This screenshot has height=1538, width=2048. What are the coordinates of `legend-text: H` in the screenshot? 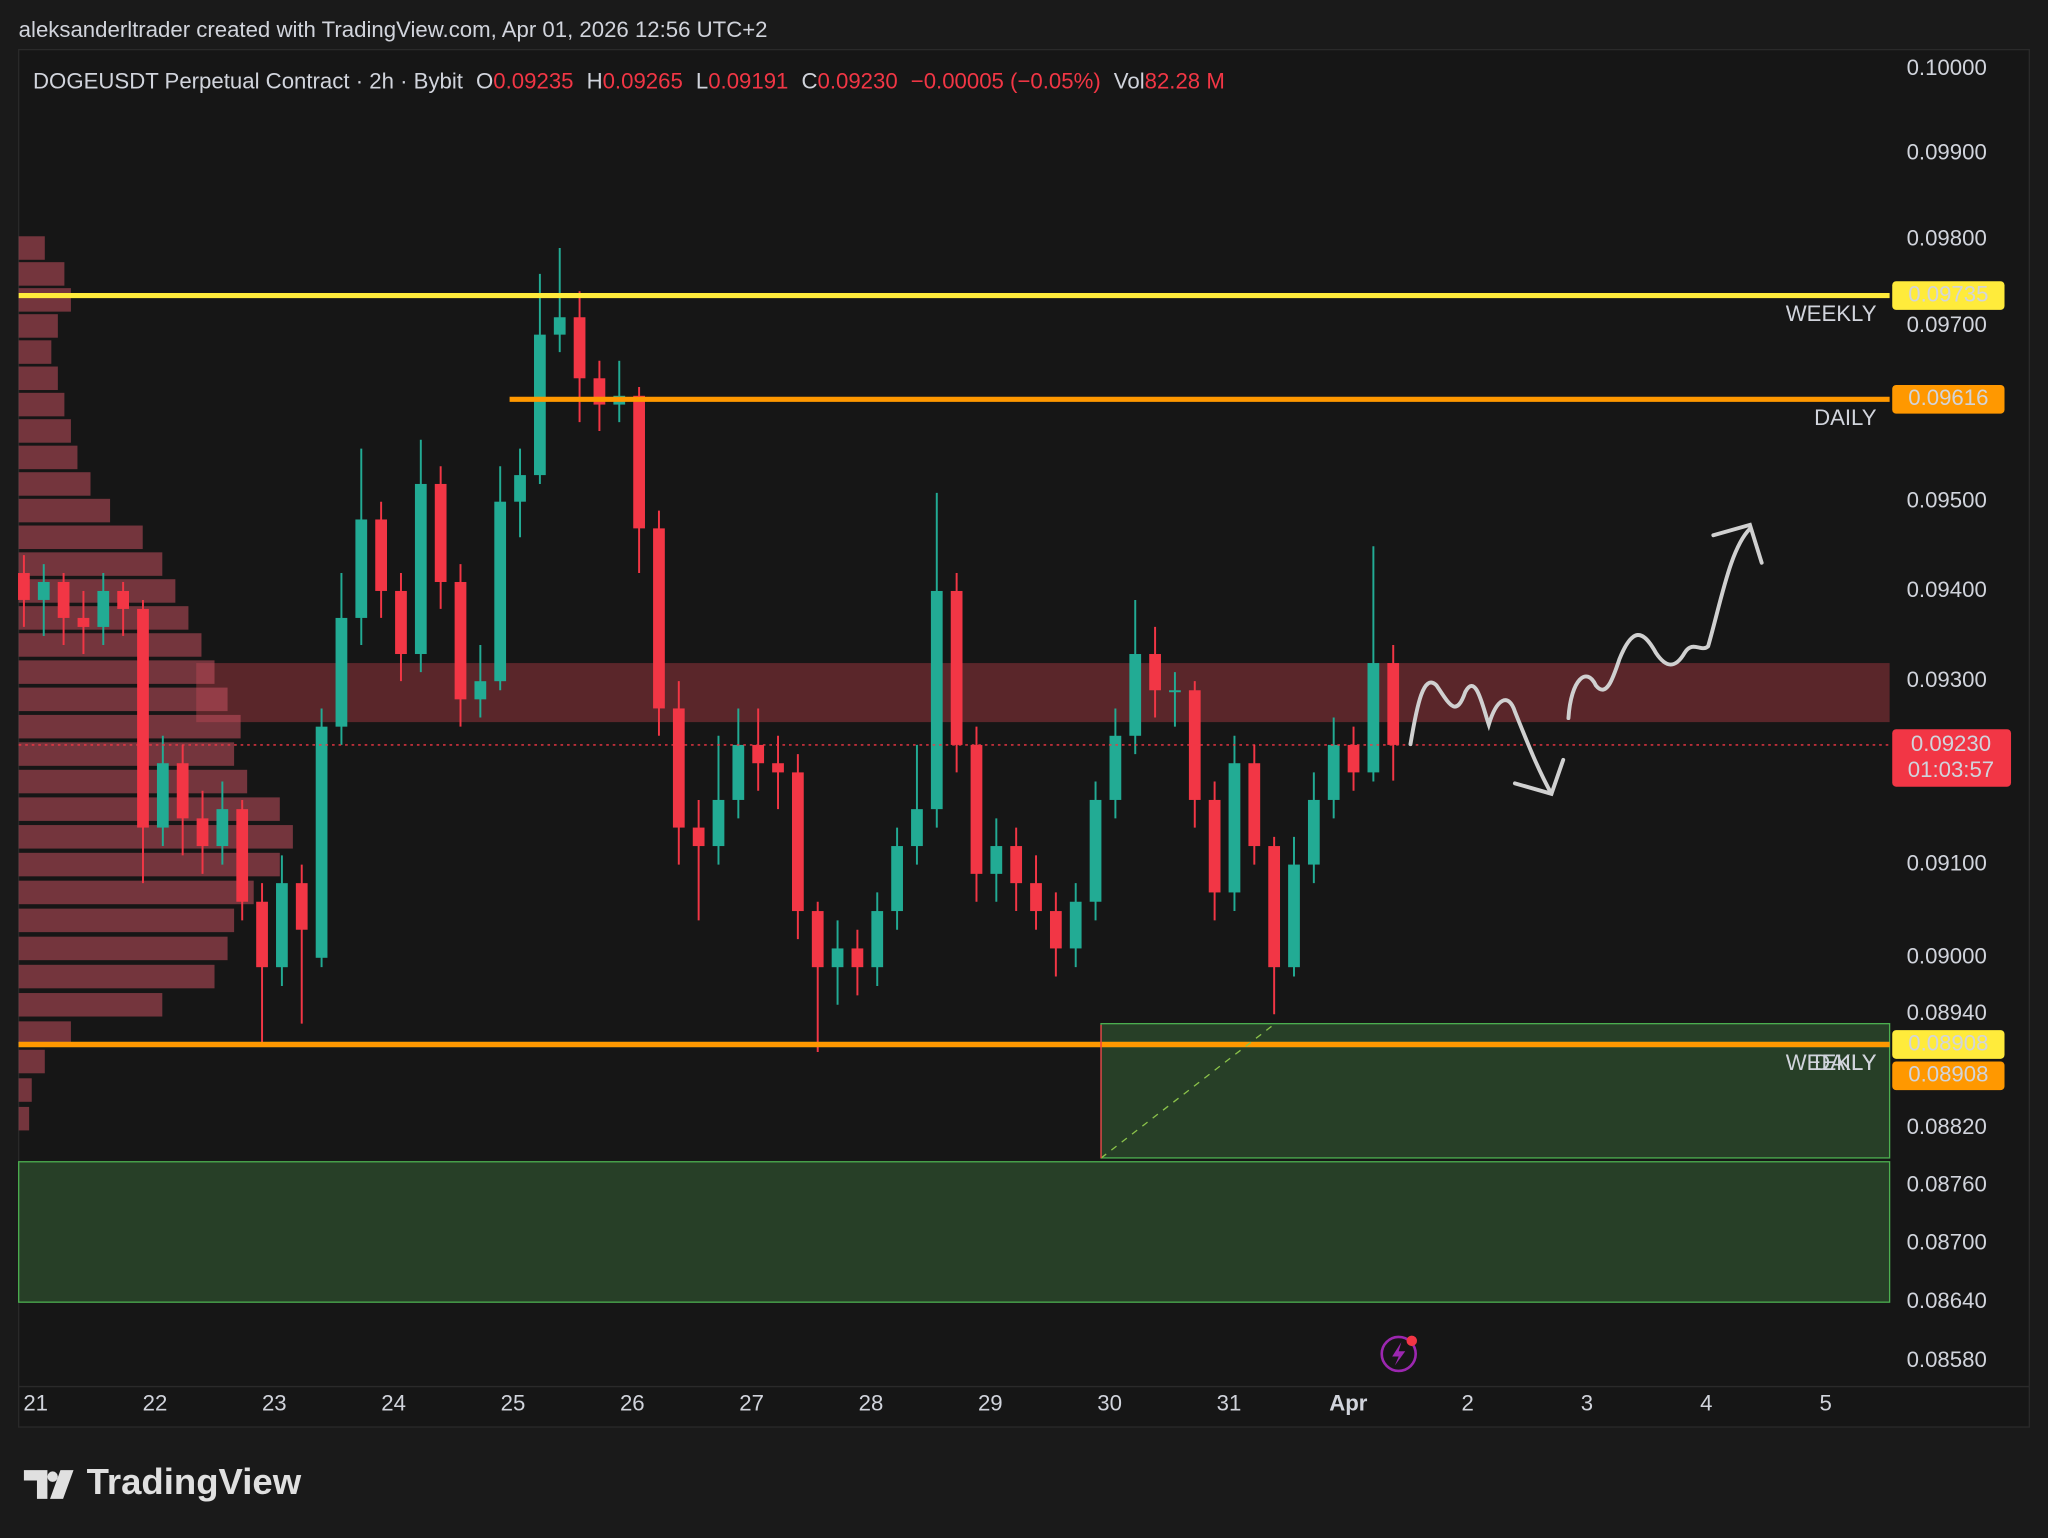 It's located at (595, 80).